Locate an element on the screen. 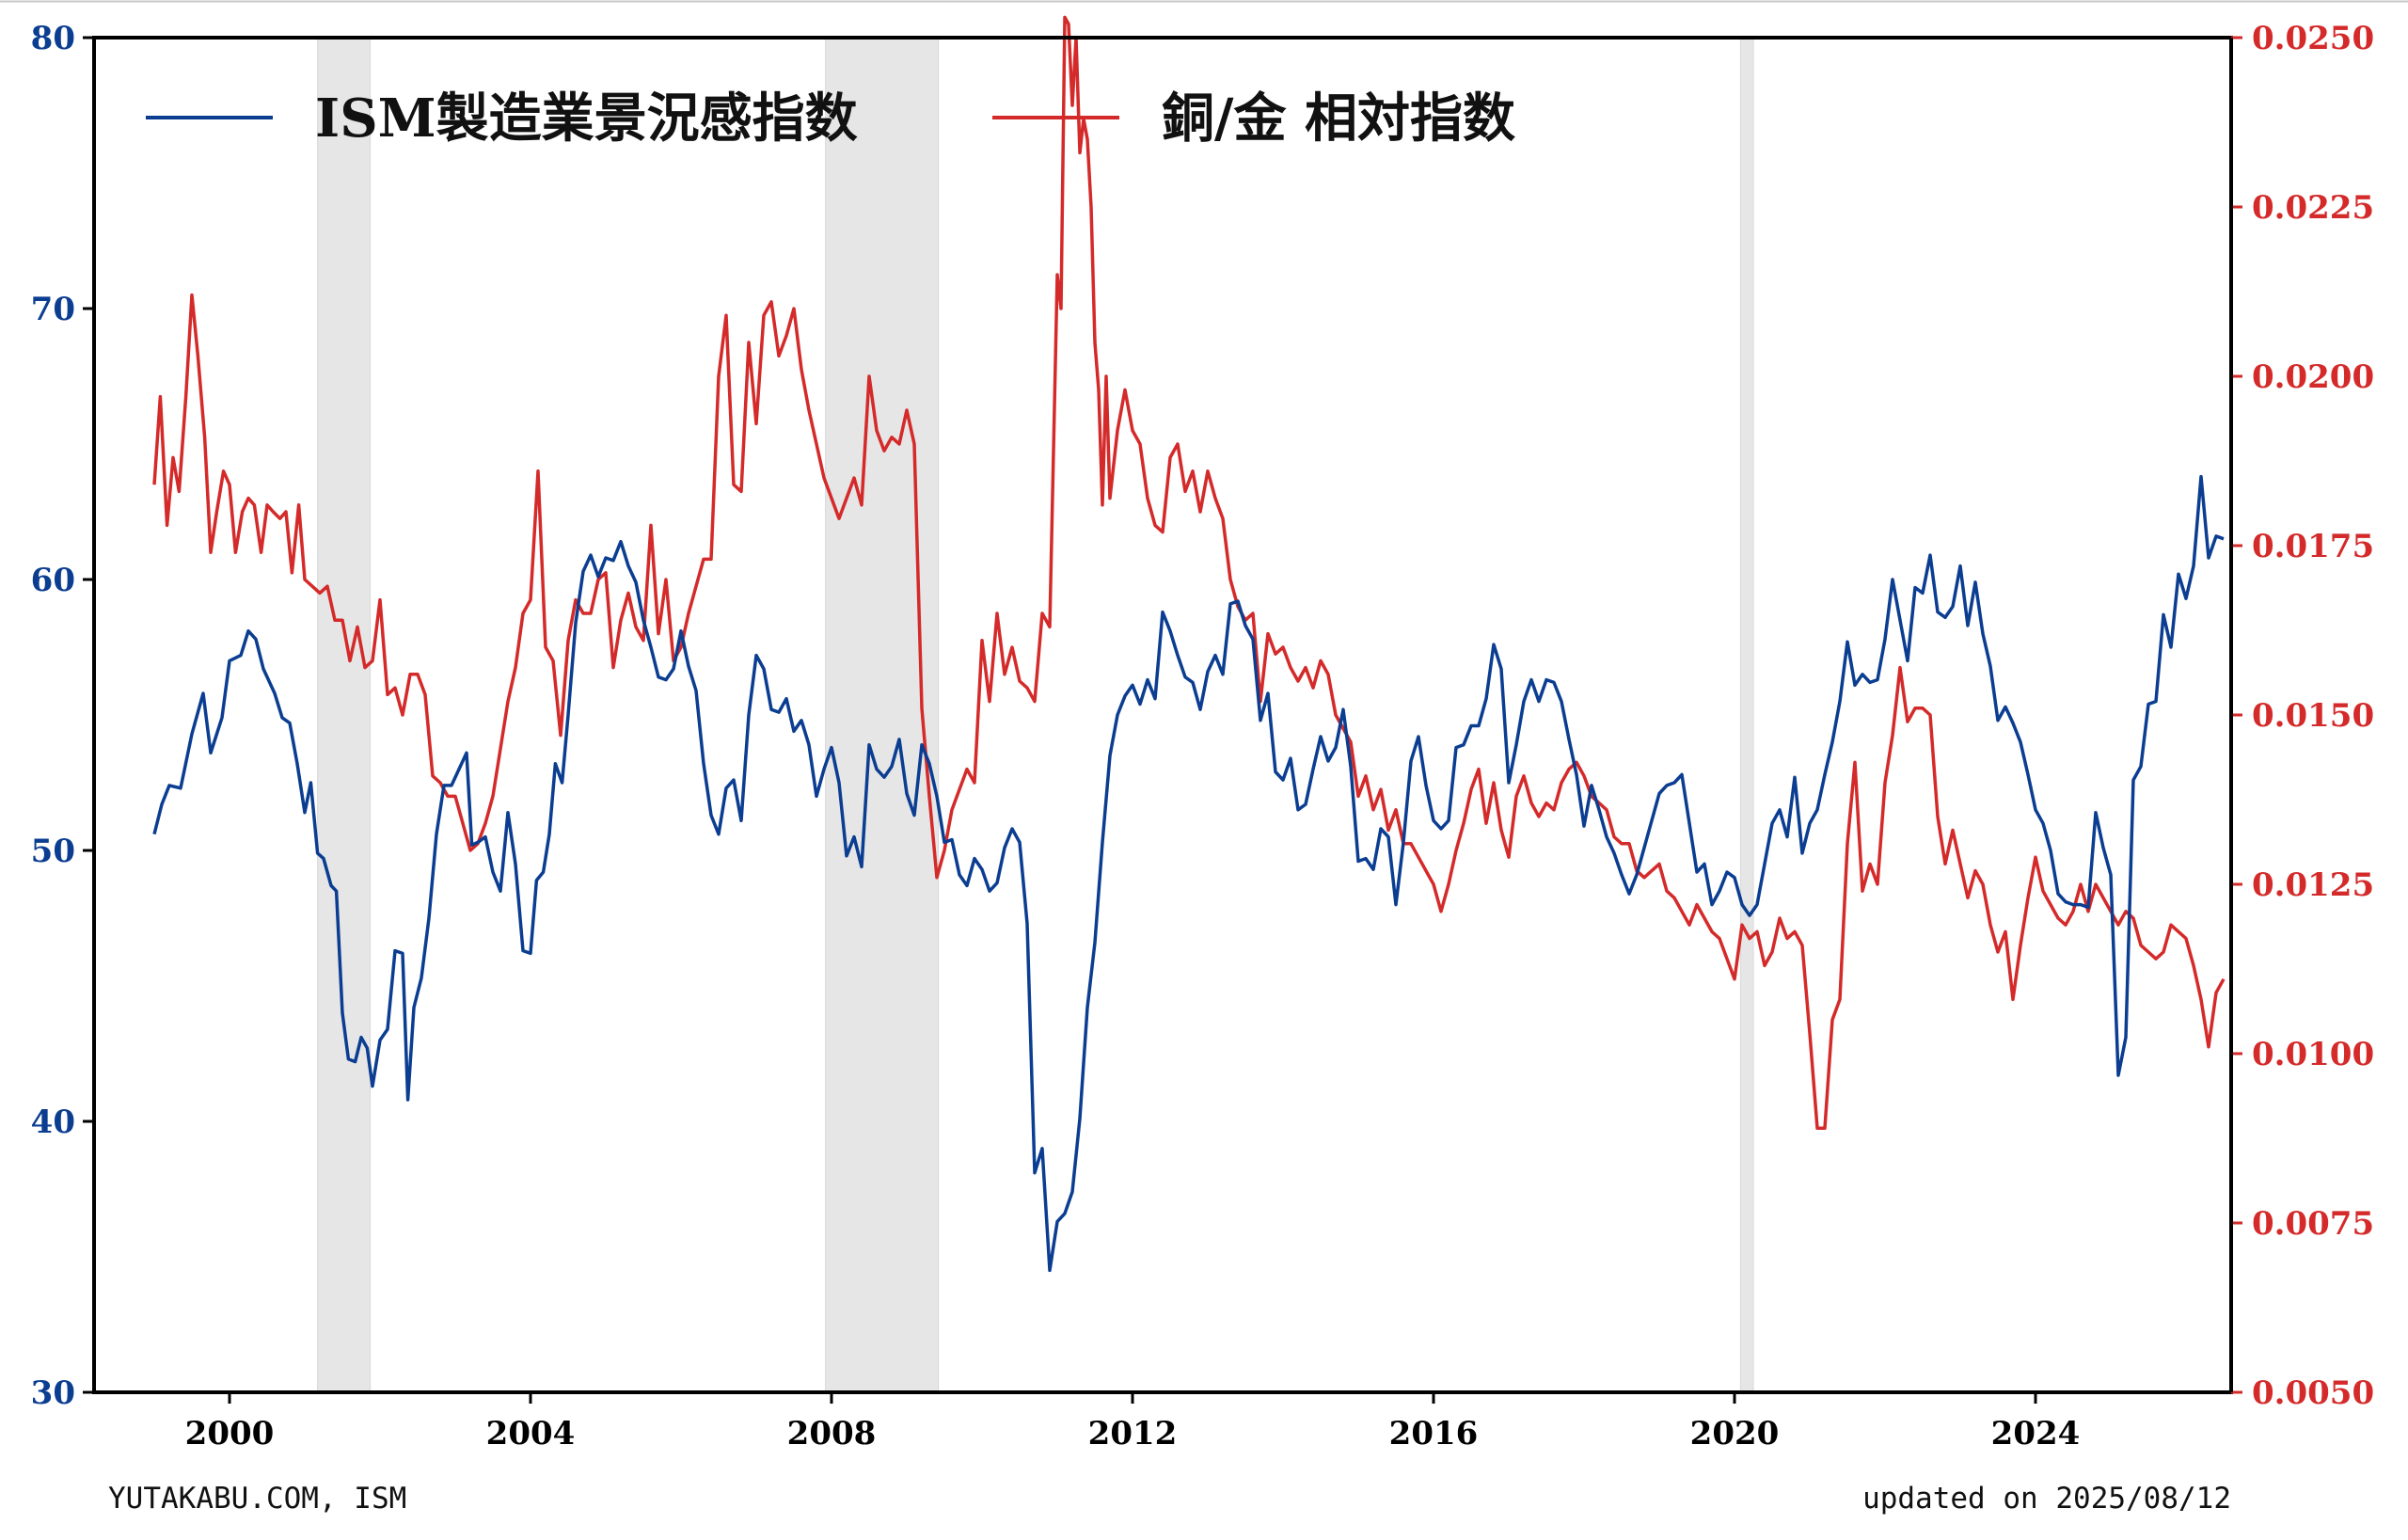 This screenshot has width=2408, height=1540. legend-copper-gold-label: 銅/金 相対指数 is located at coordinates (1338, 118).